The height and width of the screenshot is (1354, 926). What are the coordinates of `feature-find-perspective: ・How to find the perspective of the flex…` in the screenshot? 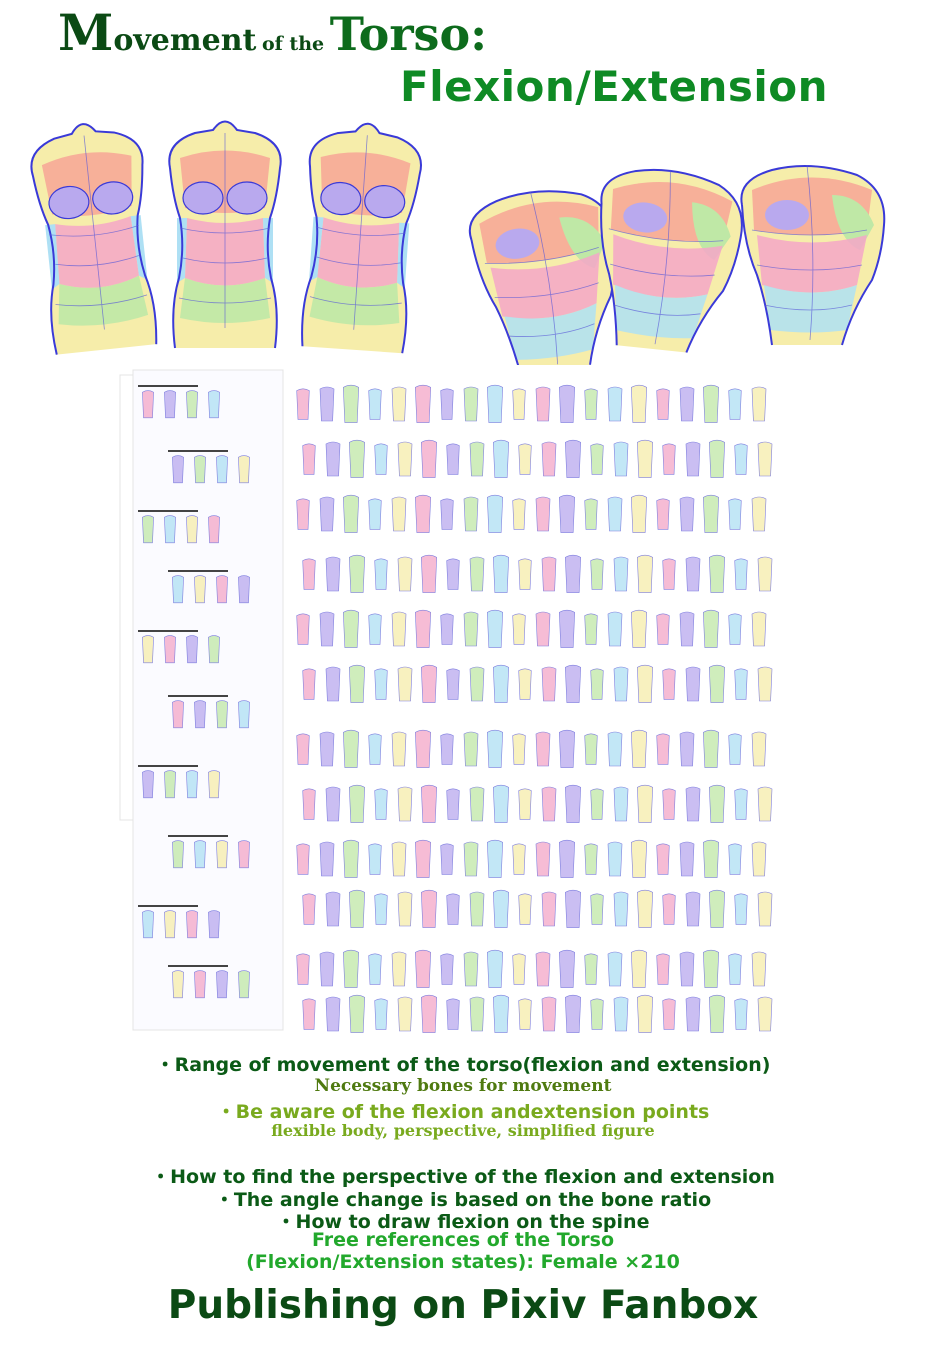 It's located at (463, 1177).